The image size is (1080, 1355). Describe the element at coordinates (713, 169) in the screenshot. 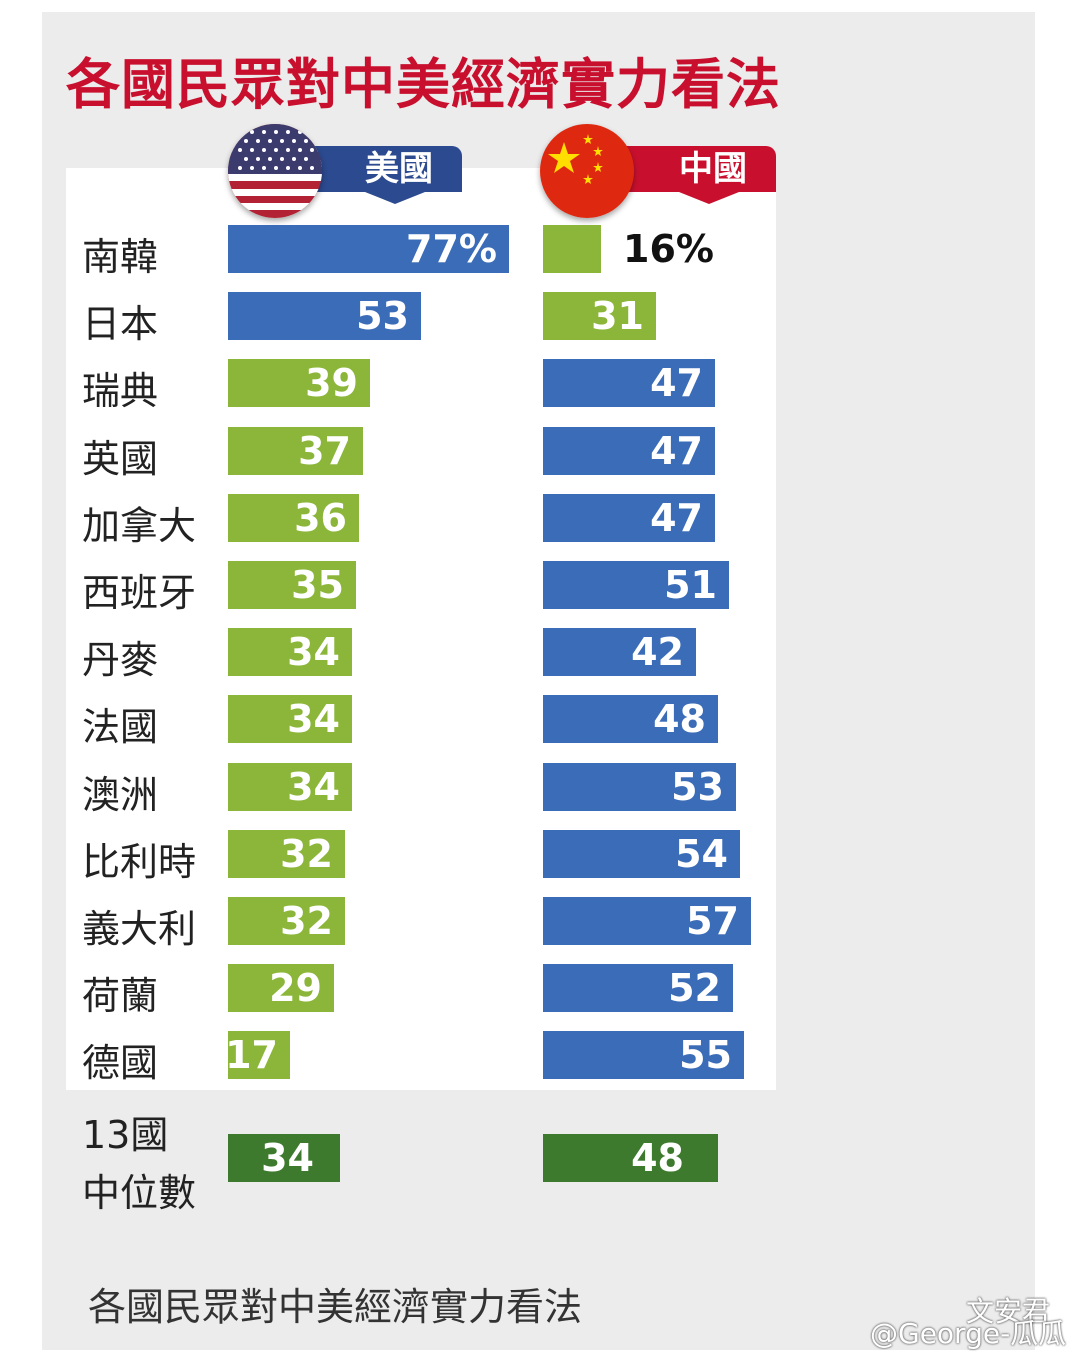

I see `china-banner-label: 中國` at that location.